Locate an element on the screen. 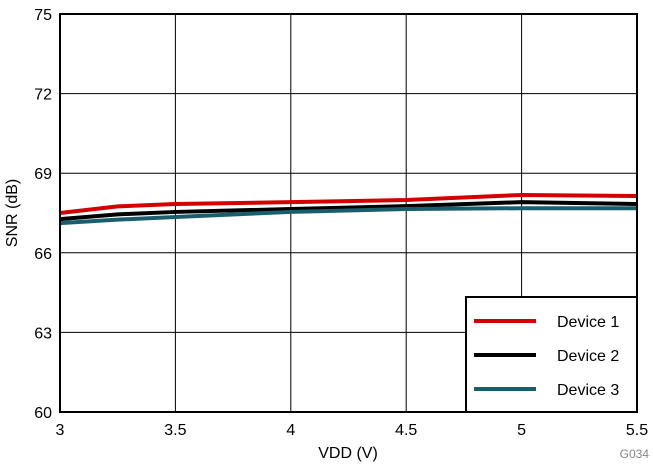 The height and width of the screenshot is (464, 653). x-tick-label: 5 is located at coordinates (521, 430).